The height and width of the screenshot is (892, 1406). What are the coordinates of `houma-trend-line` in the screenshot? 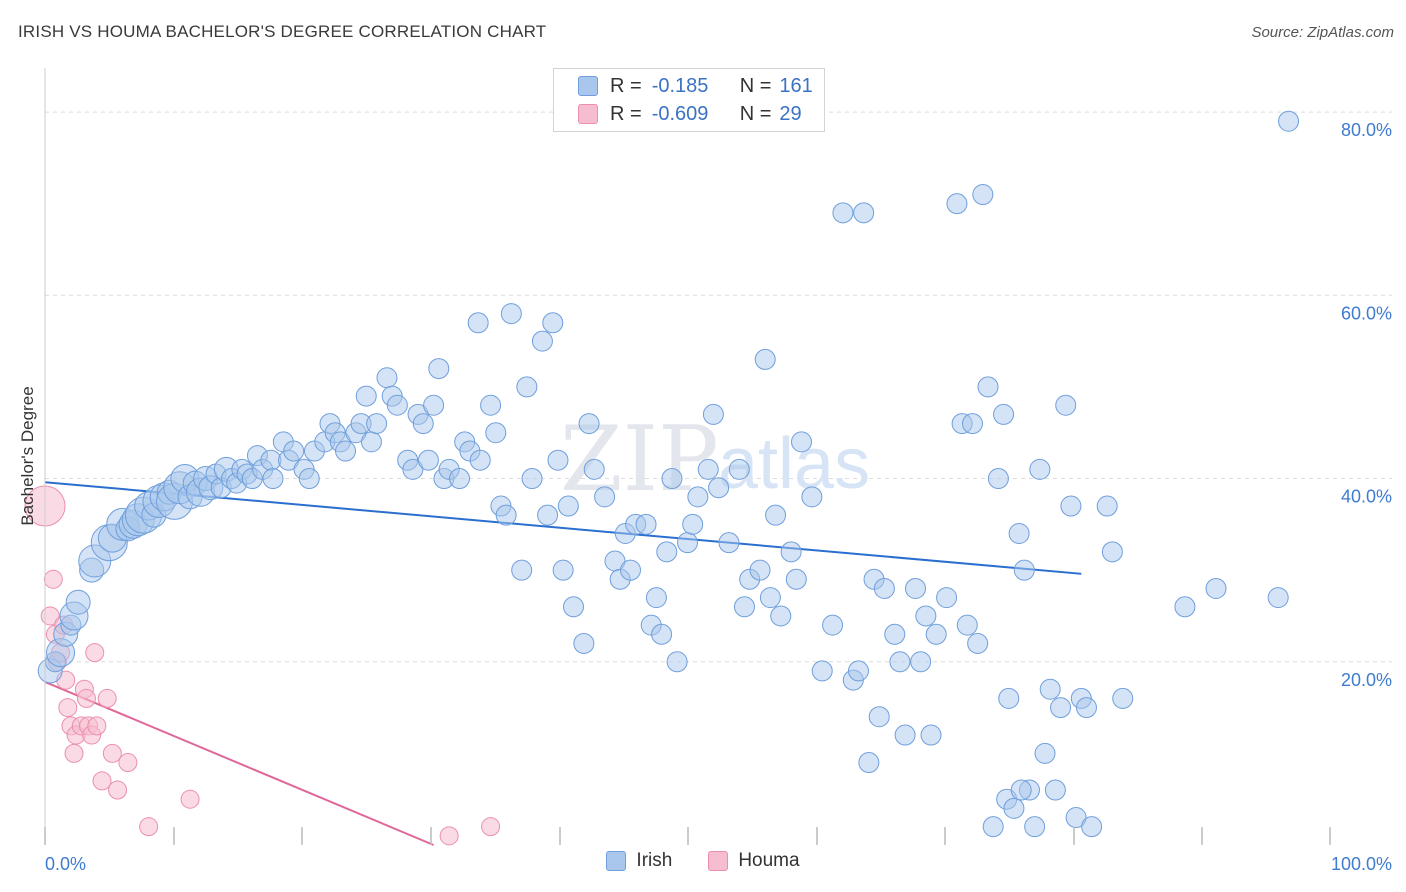 It's located at (239, 763).